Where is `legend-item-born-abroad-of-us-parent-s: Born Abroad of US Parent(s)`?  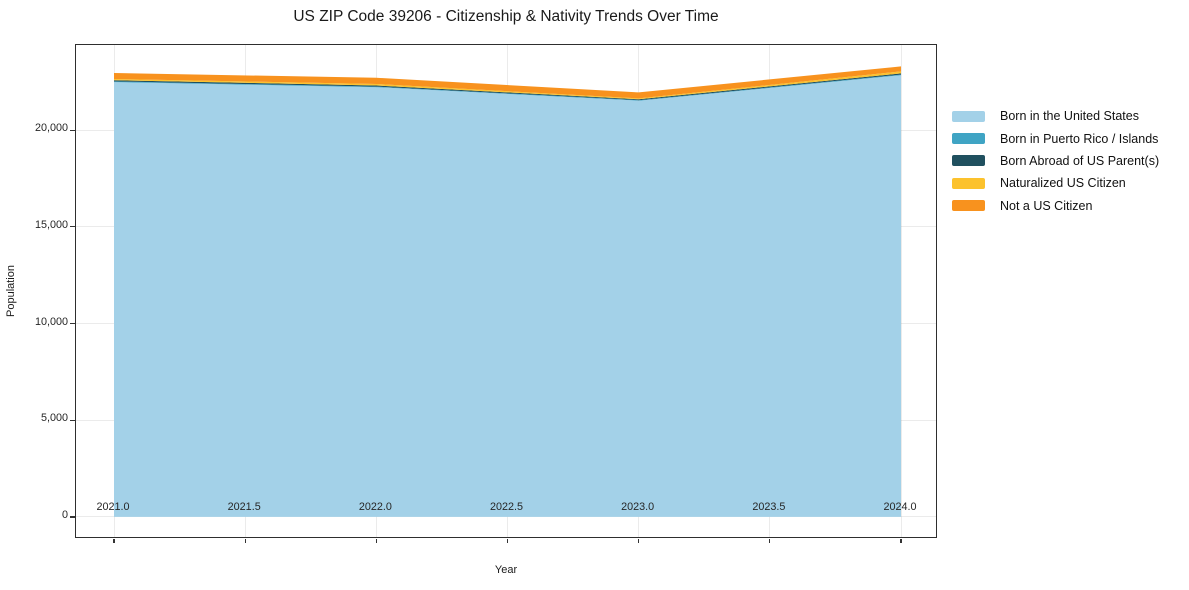 legend-item-born-abroad-of-us-parent-s: Born Abroad of US Parent(s) is located at coordinates (1055, 161).